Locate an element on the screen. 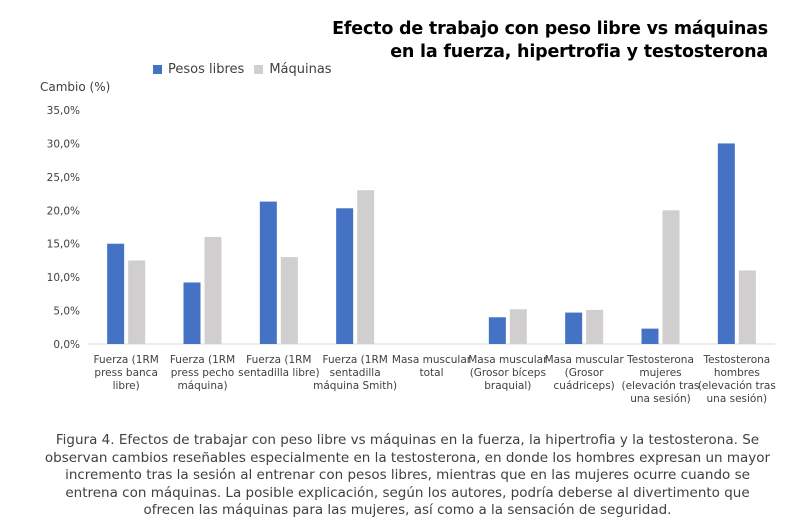  chart-title-line-2: en la fuerza, hipertrofia y testosterona is located at coordinates (579, 52).